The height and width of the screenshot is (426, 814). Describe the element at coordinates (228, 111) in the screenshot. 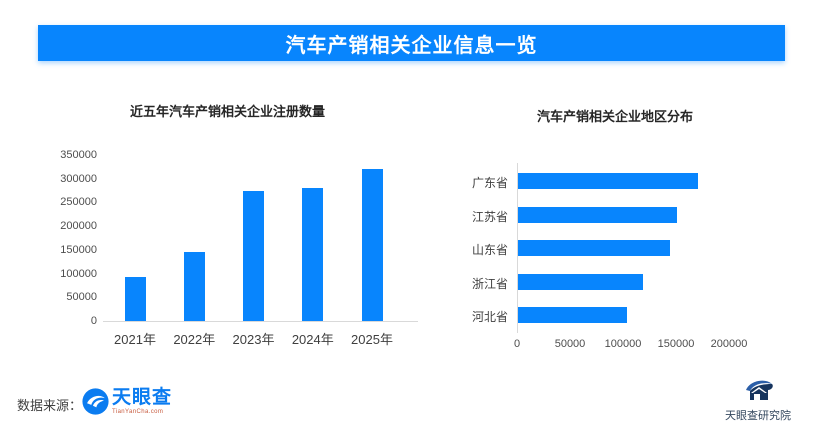

I see `left-chart-title: 近五年汽车产销相关企业注册数量` at that location.